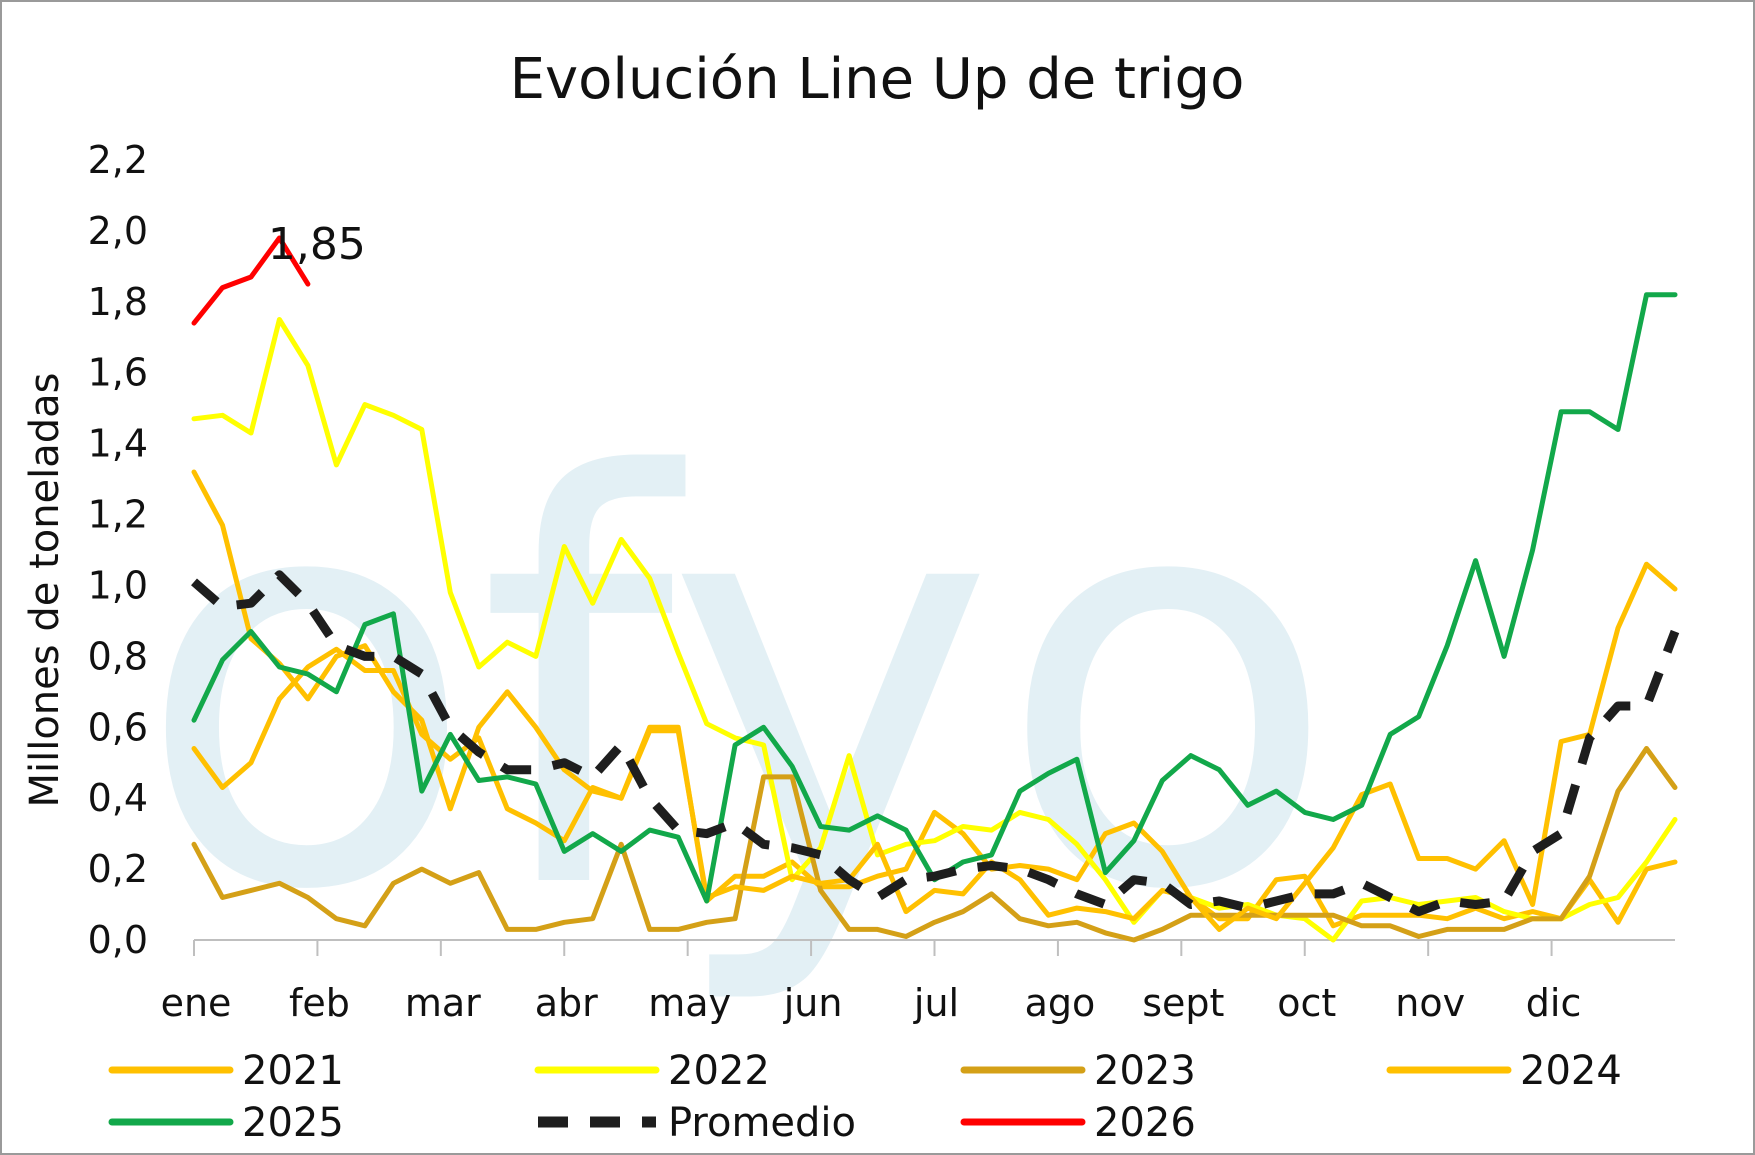 The image size is (1755, 1155). What do you see at coordinates (1306, 1003) in the screenshot?
I see `x-tick-label: oct` at bounding box center [1306, 1003].